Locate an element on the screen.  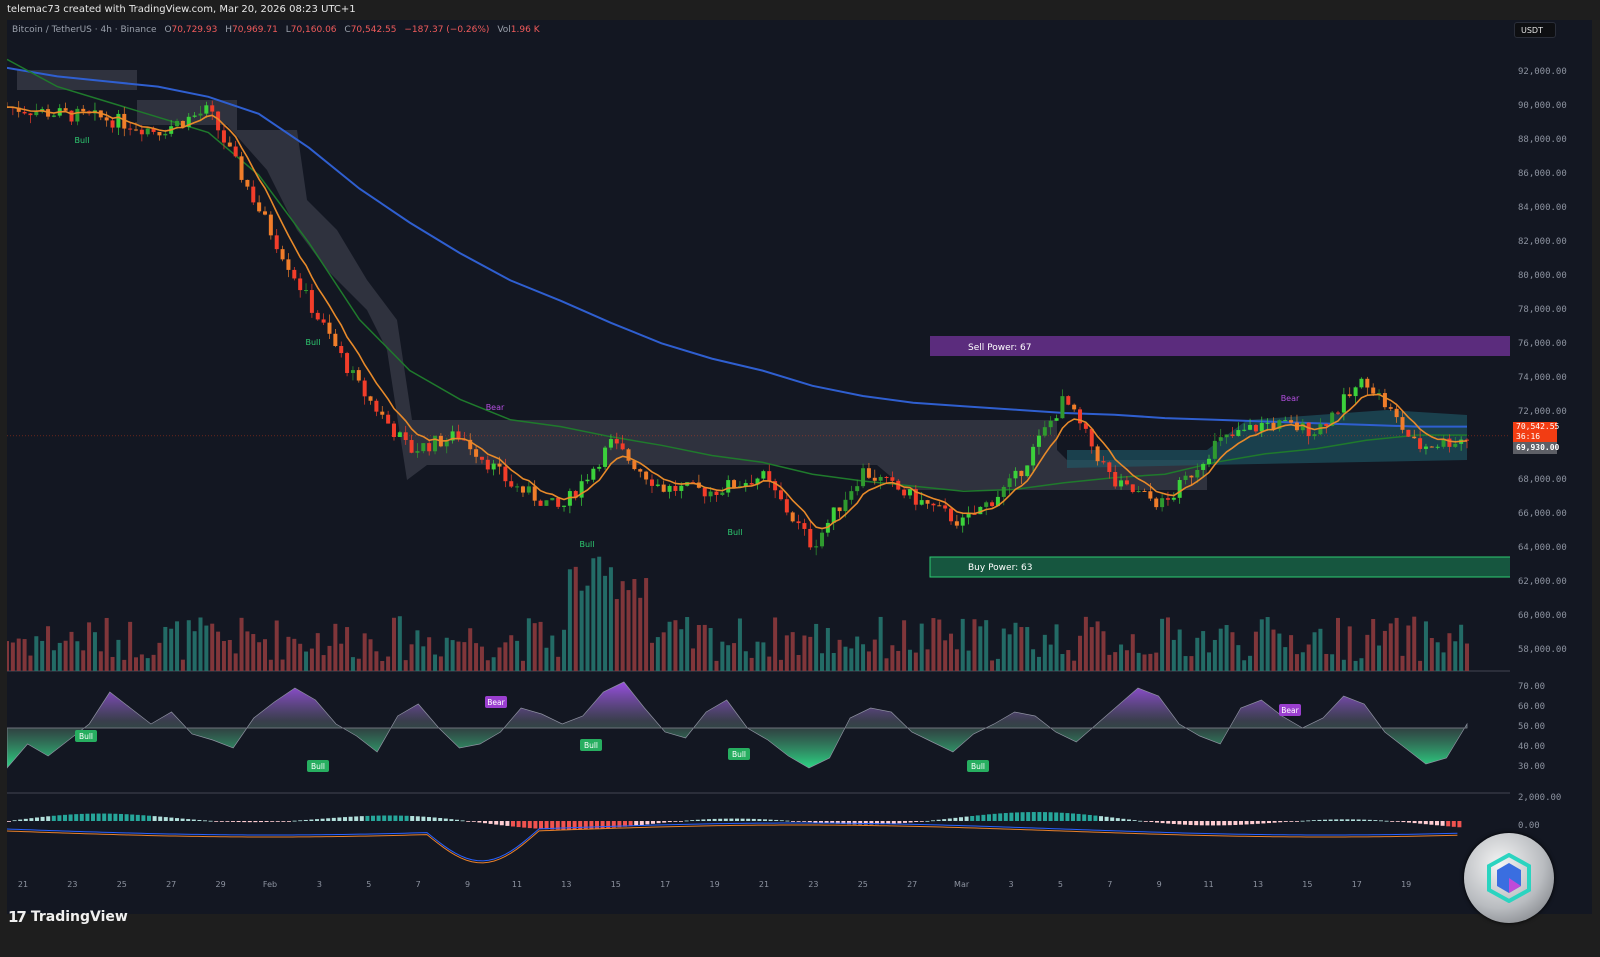
oscillator-tick: 40.00 is located at coordinates (1532, 747).